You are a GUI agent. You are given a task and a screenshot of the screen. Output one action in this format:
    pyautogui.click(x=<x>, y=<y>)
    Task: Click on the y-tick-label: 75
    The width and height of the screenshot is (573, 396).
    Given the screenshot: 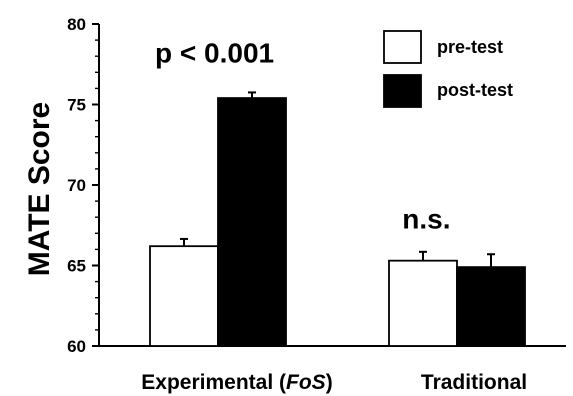 What is the action you would take?
    pyautogui.click(x=76, y=105)
    